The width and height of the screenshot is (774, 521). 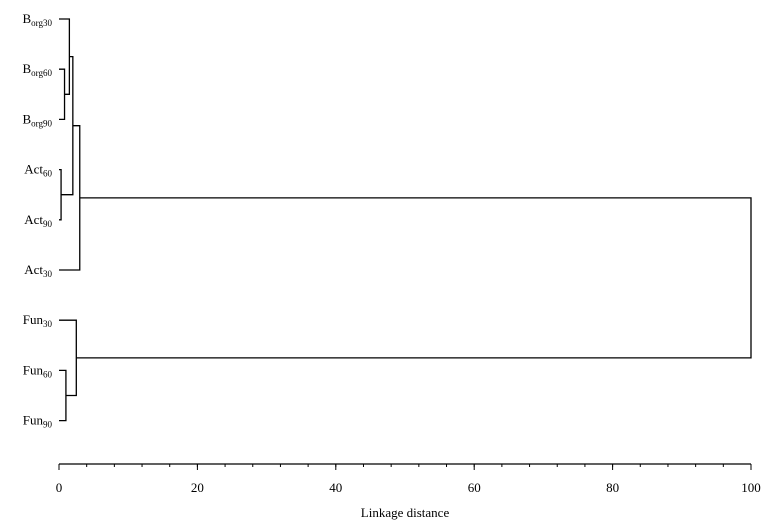 I want to click on leaf-label: Act60, so click(x=38, y=170).